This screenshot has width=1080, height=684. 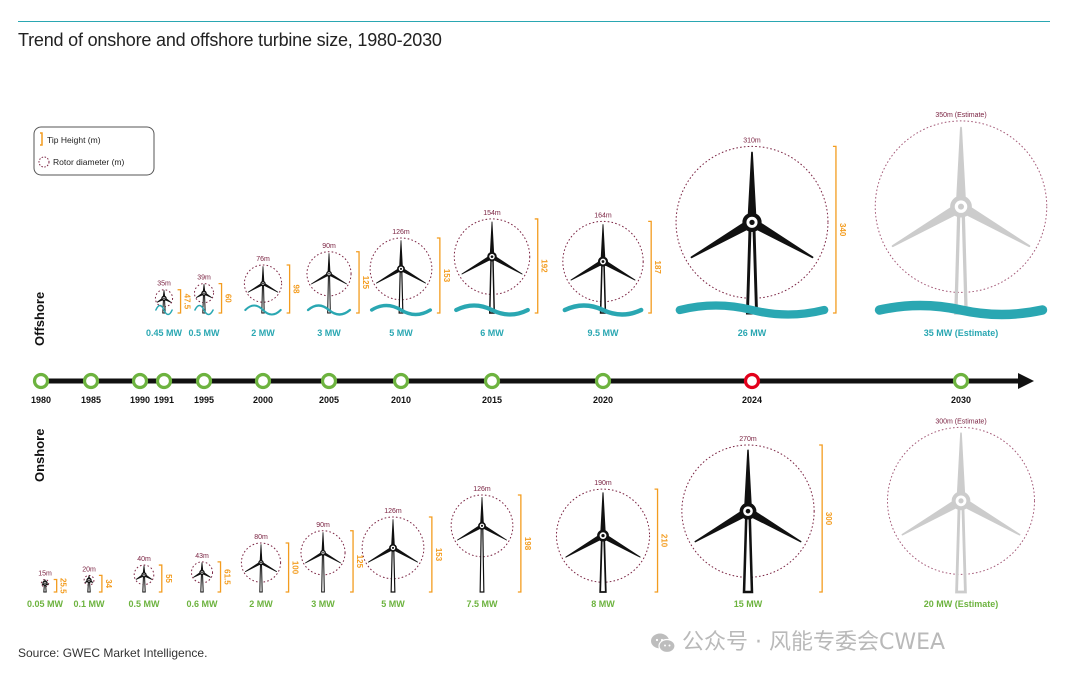 I want to click on tip-height-label: 210, so click(x=664, y=541).